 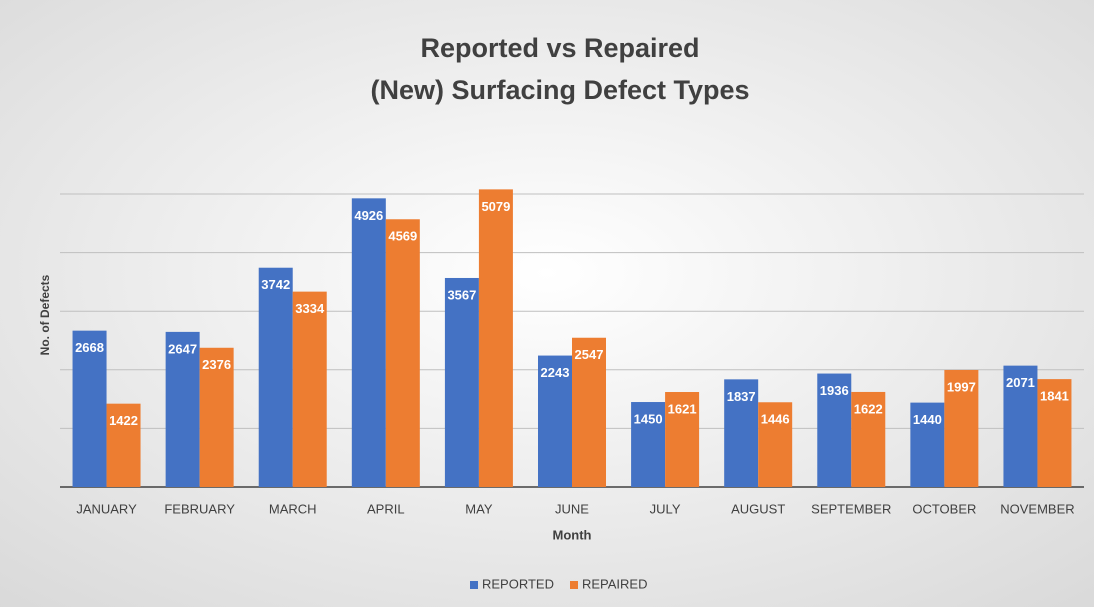 What do you see at coordinates (851, 508) in the screenshot?
I see `x-tick-label: SEPTEMBER` at bounding box center [851, 508].